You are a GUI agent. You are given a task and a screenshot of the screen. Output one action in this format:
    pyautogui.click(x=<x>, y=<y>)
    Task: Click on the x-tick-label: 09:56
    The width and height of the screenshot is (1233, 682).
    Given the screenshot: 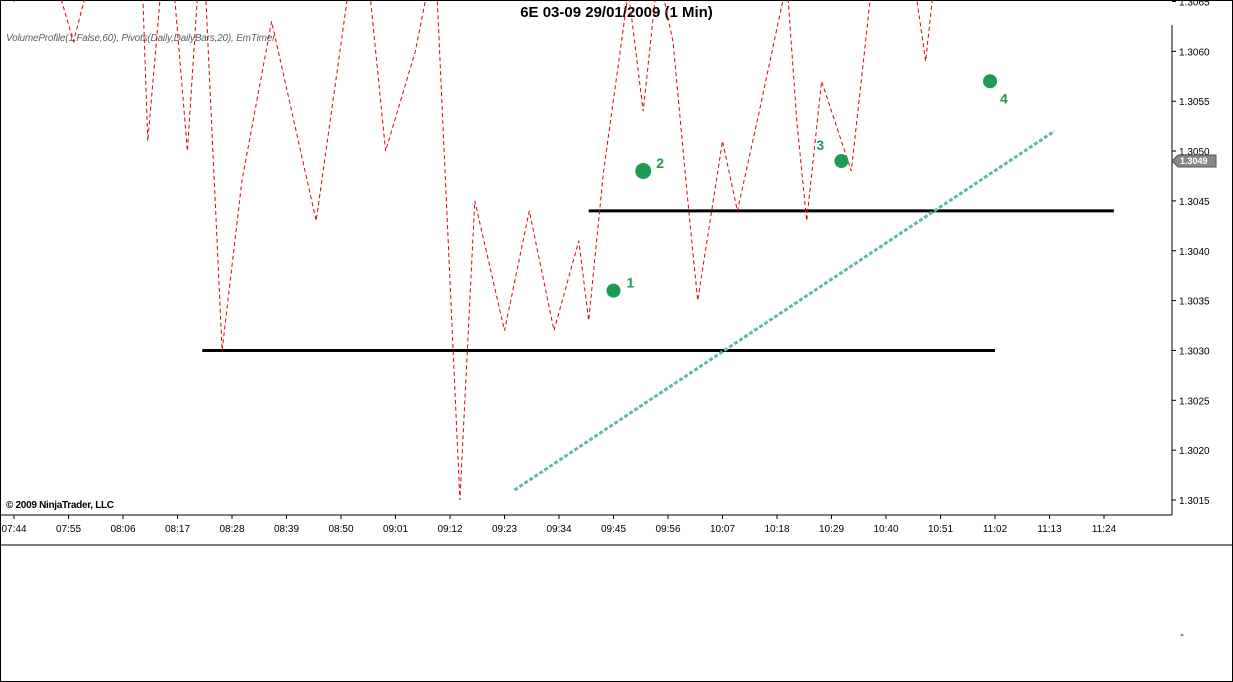 What is the action you would take?
    pyautogui.click(x=667, y=529)
    